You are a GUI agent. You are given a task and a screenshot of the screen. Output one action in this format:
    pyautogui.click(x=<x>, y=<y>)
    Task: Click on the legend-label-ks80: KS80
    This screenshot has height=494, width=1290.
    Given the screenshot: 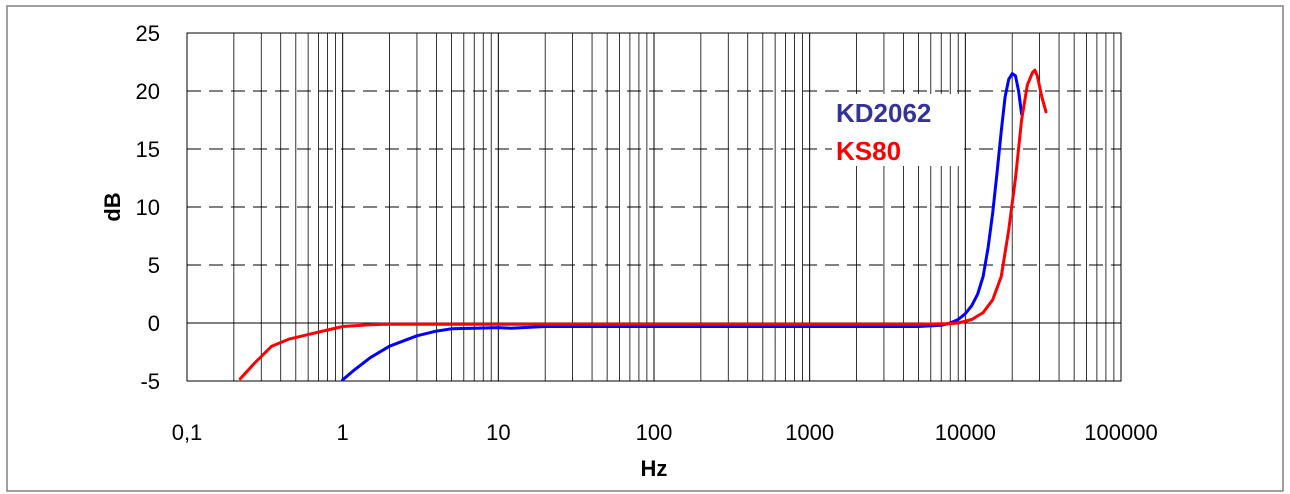 What is the action you would take?
    pyautogui.click(x=868, y=151)
    